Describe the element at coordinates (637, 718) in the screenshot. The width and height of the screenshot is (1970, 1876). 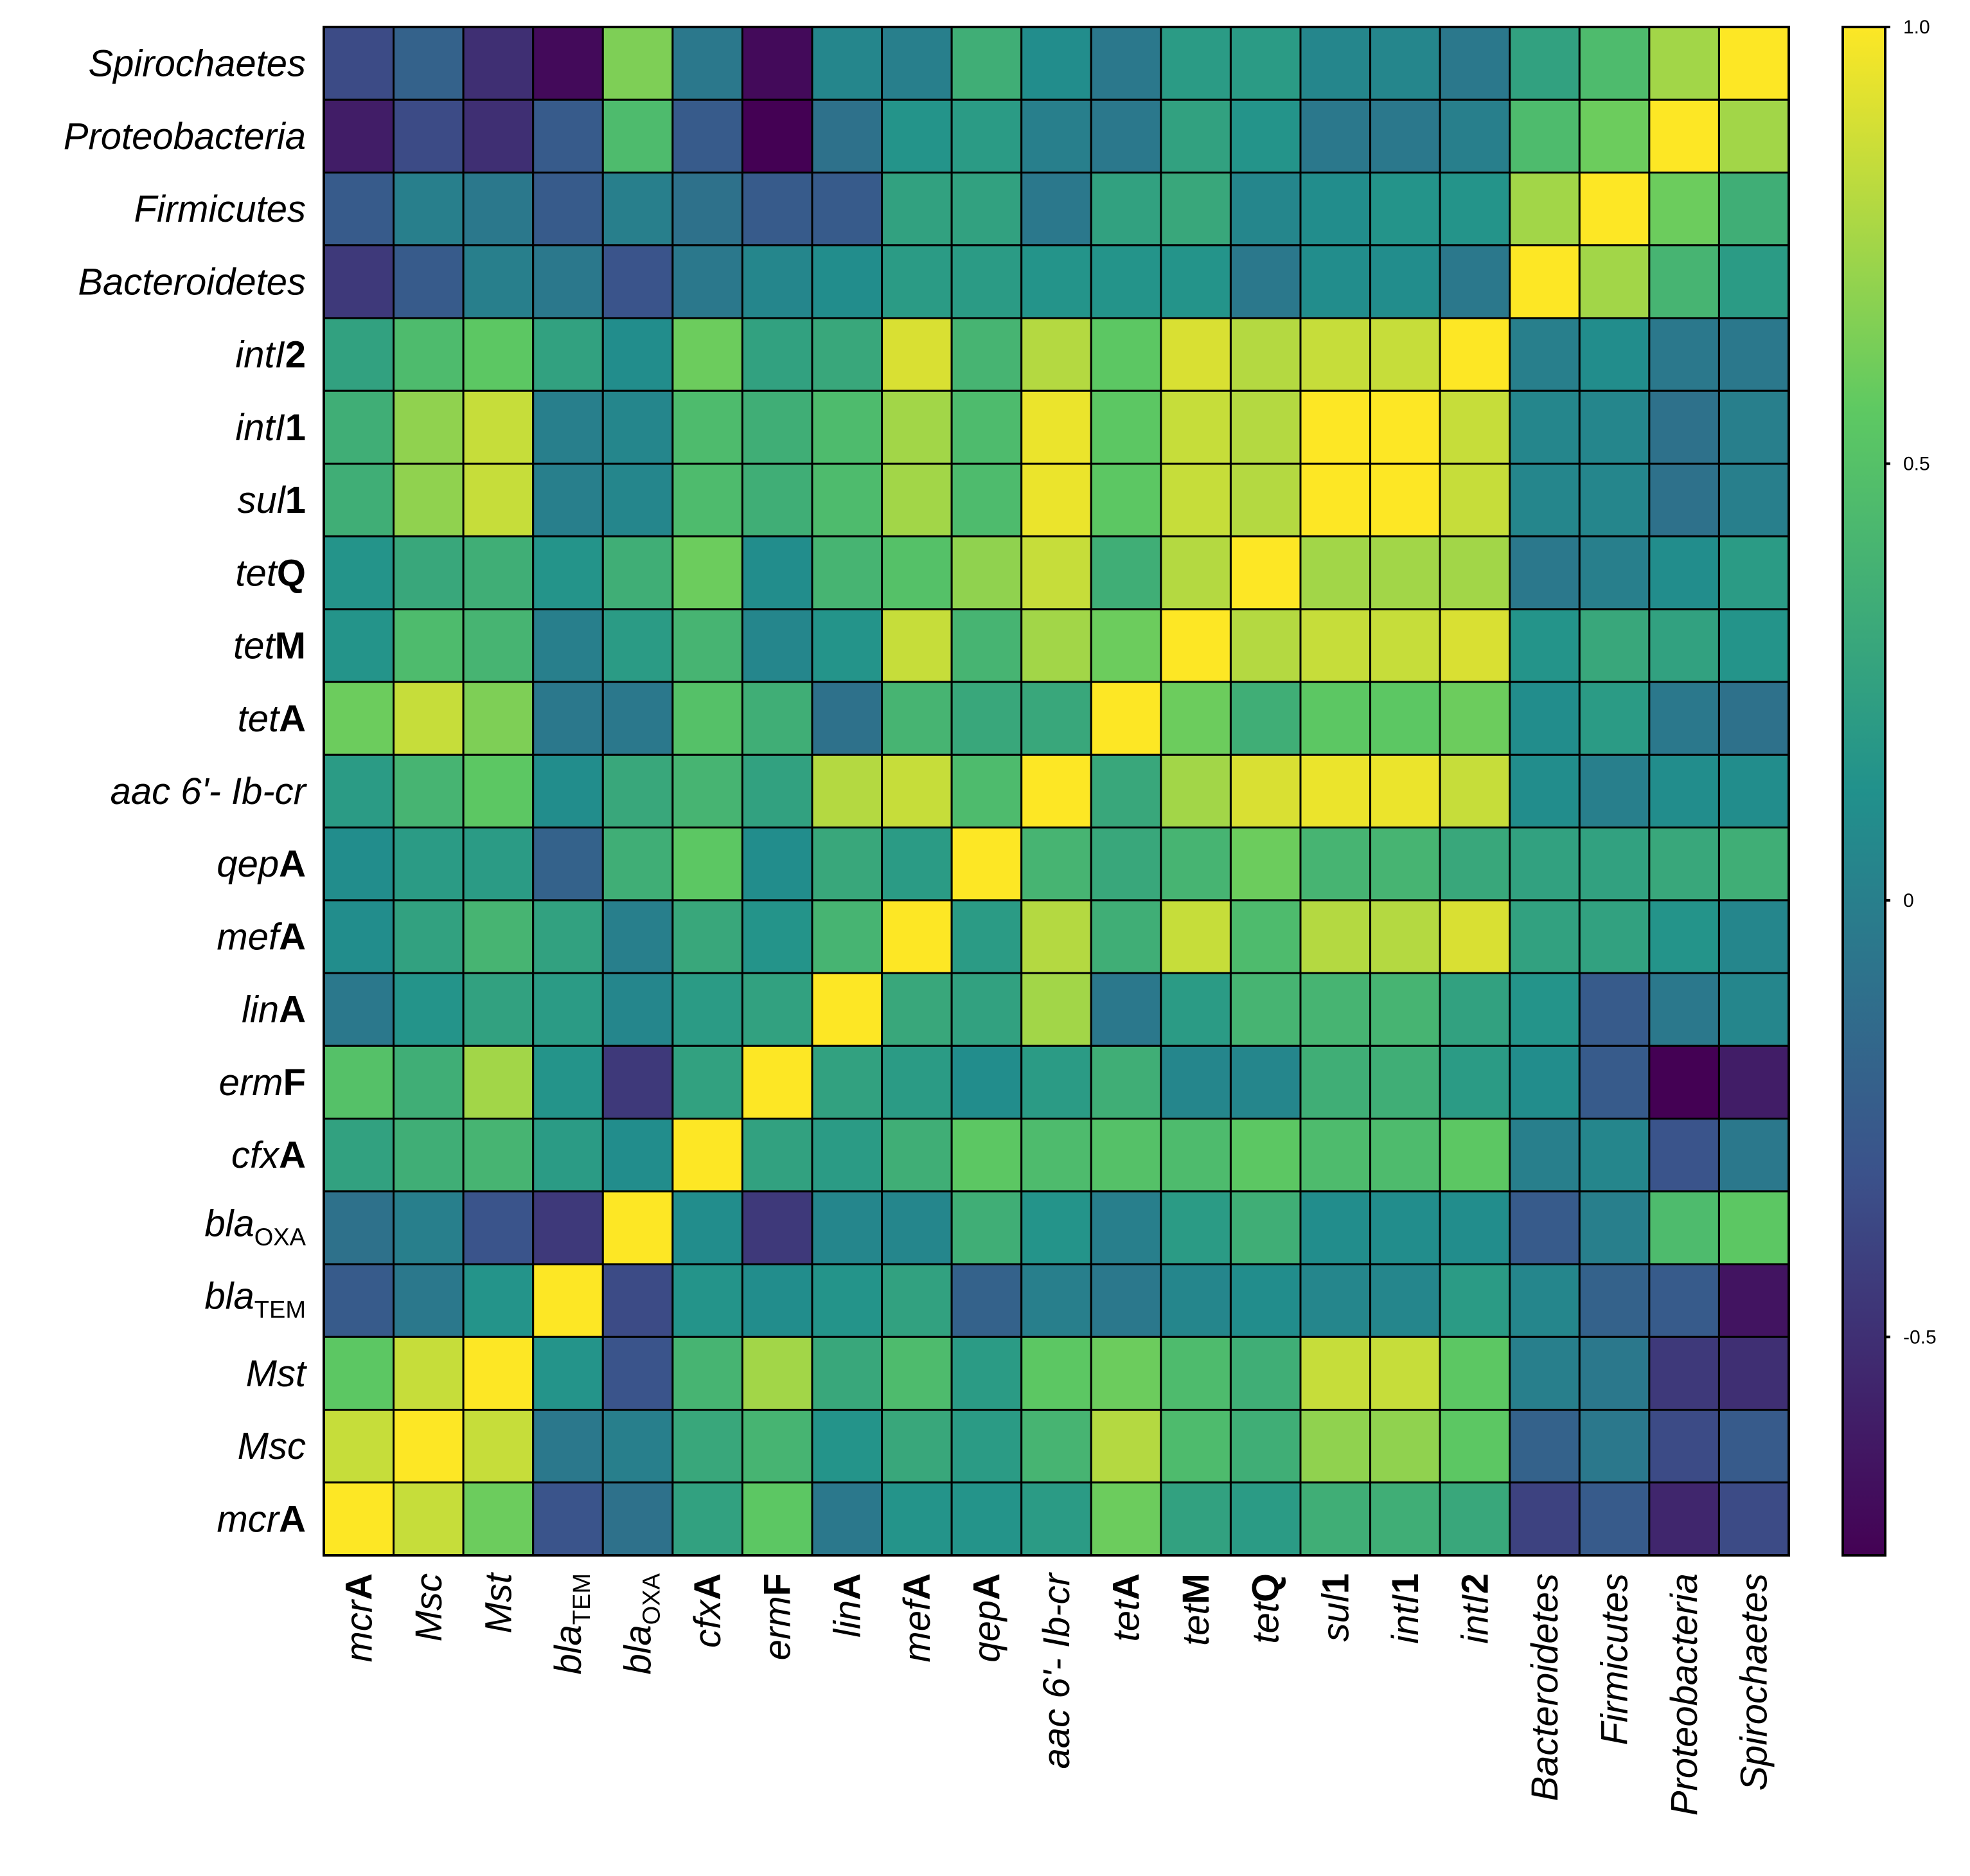
I see `heatmap-cell-tetA-blaOXA` at that location.